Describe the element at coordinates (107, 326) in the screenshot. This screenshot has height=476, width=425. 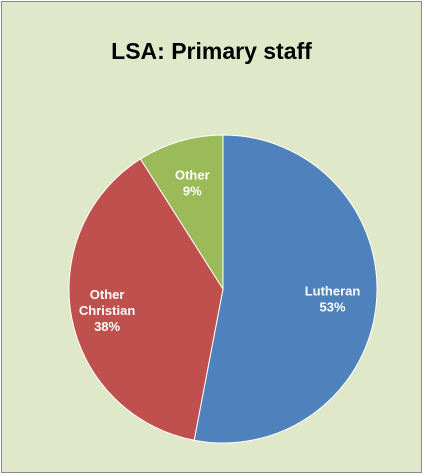
I see `slice-value-label: 38%` at that location.